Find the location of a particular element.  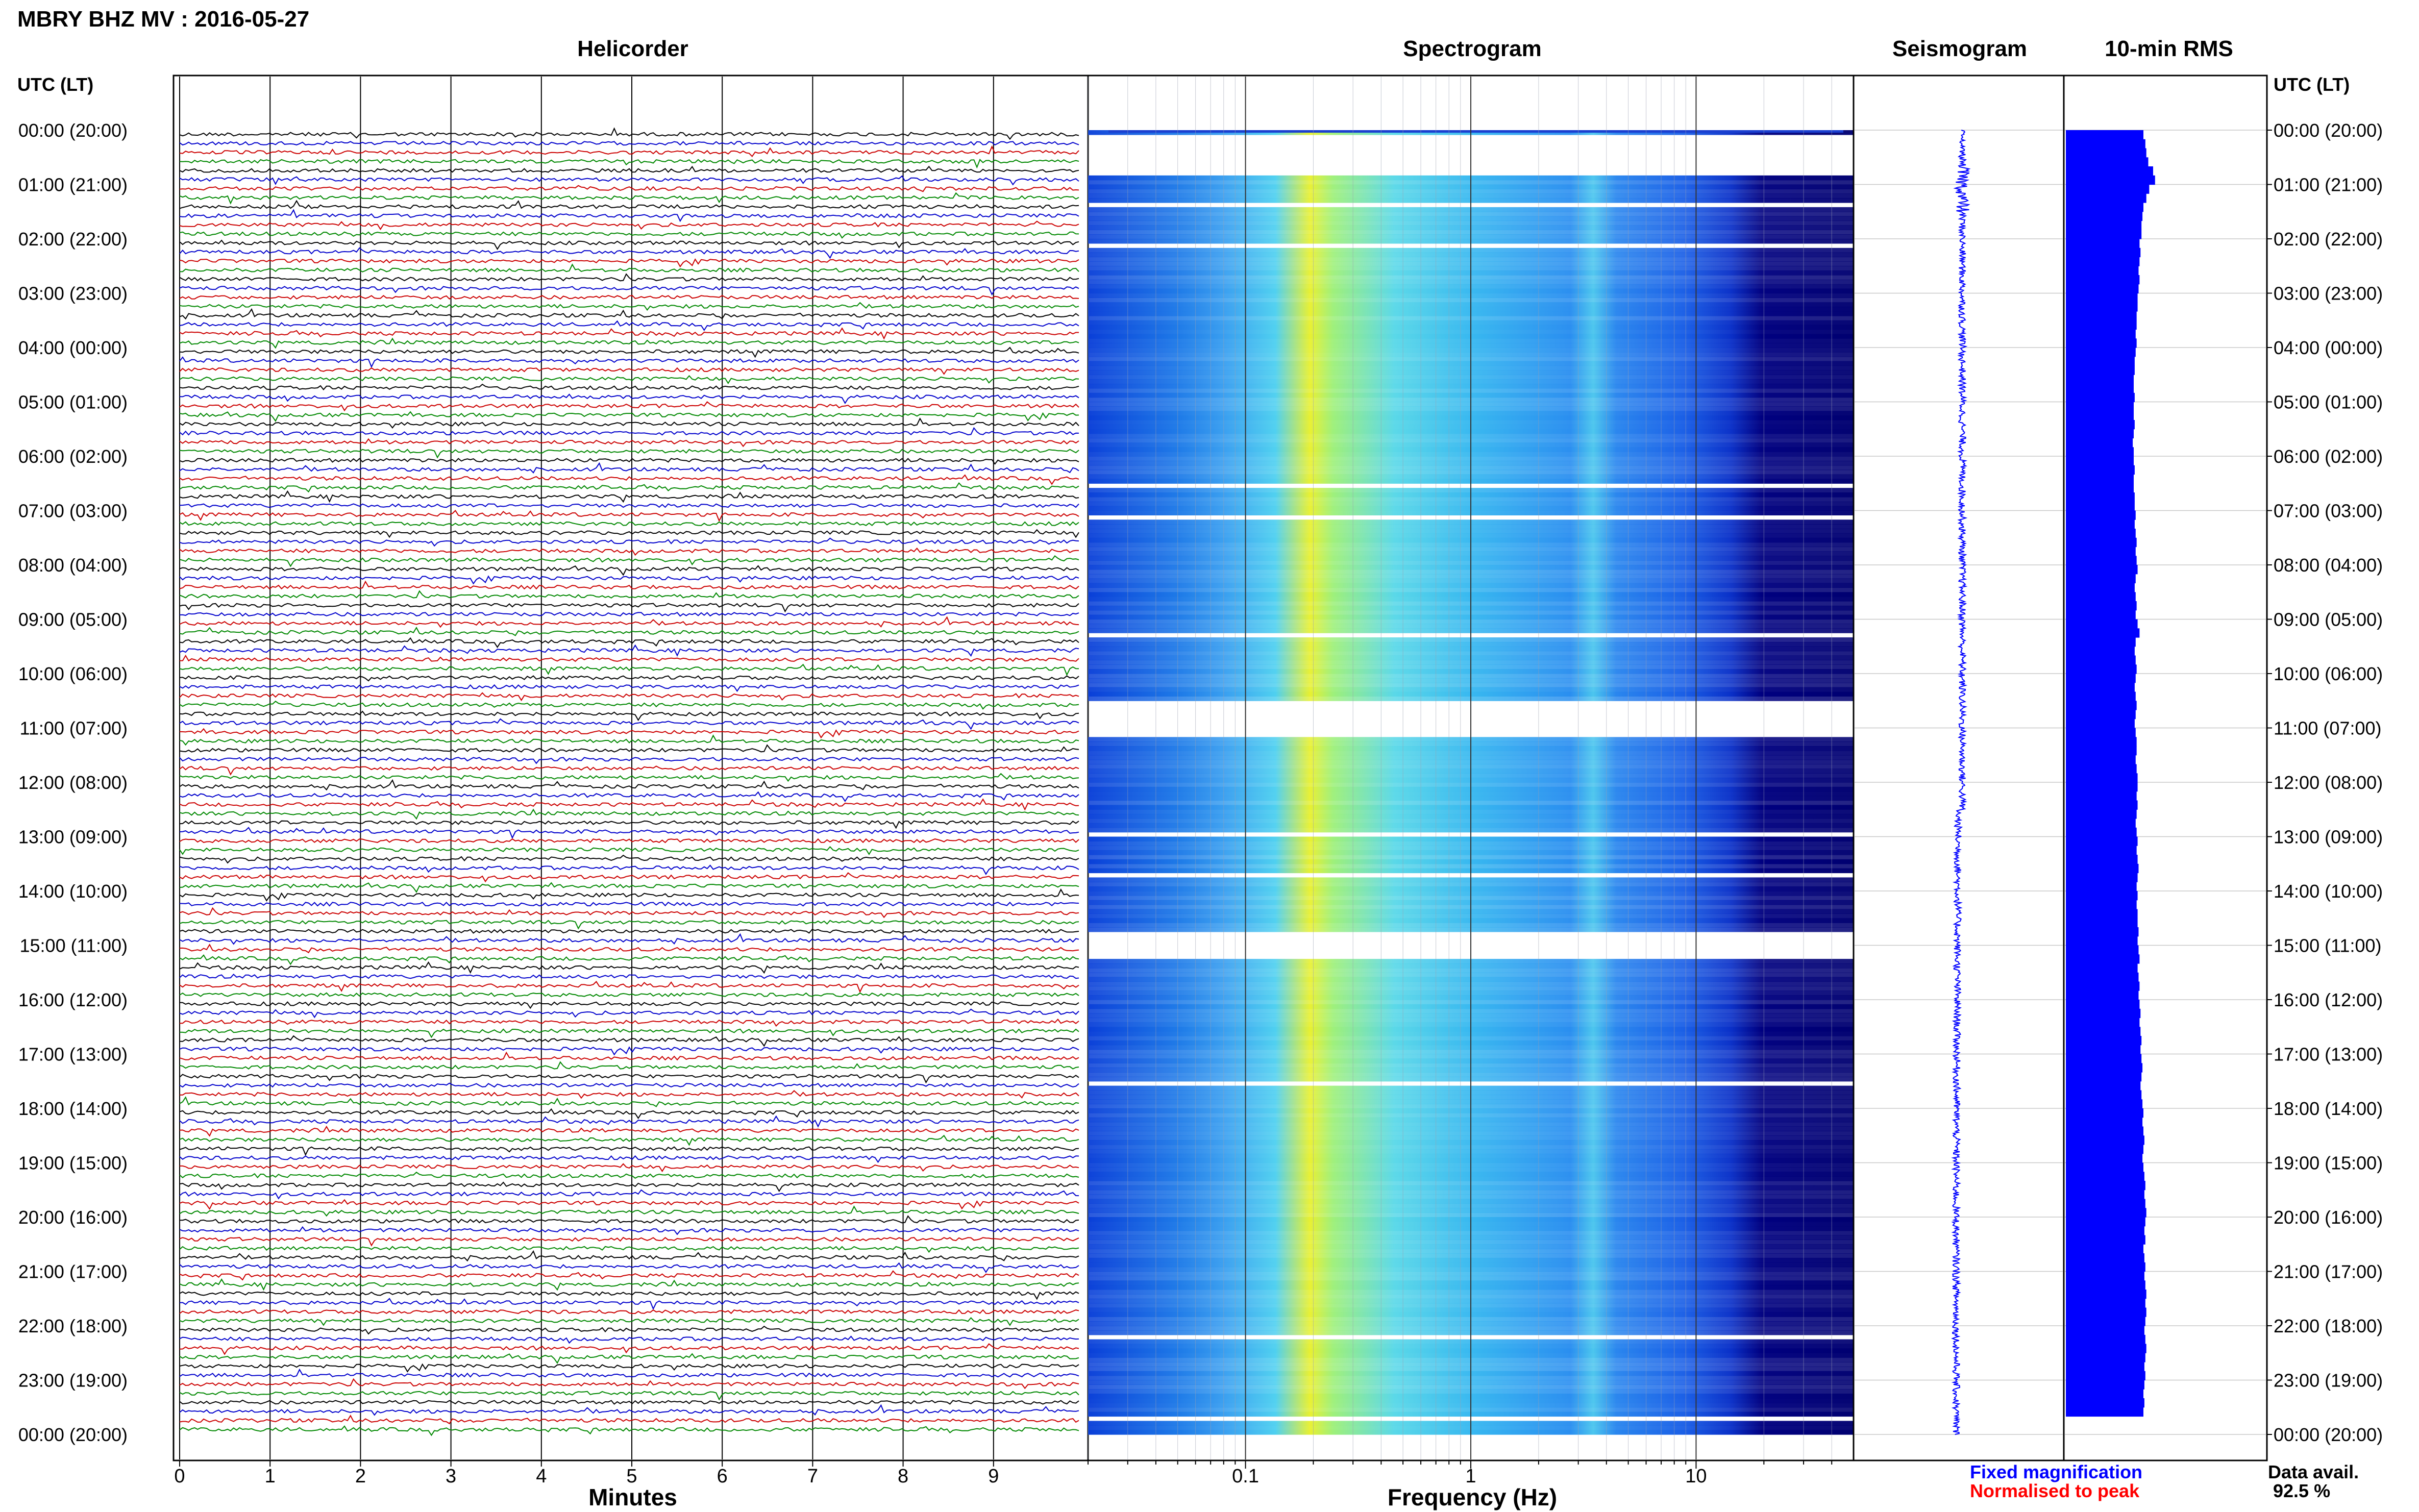

time-tick-left: 14:00 (10:00) is located at coordinates (73, 891).